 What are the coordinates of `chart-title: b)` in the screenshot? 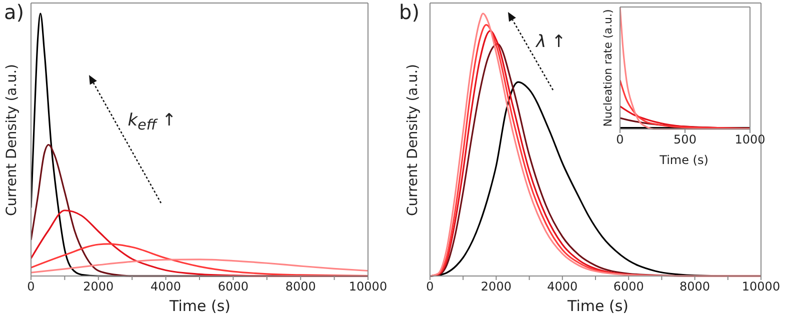 It's located at (409, 12).